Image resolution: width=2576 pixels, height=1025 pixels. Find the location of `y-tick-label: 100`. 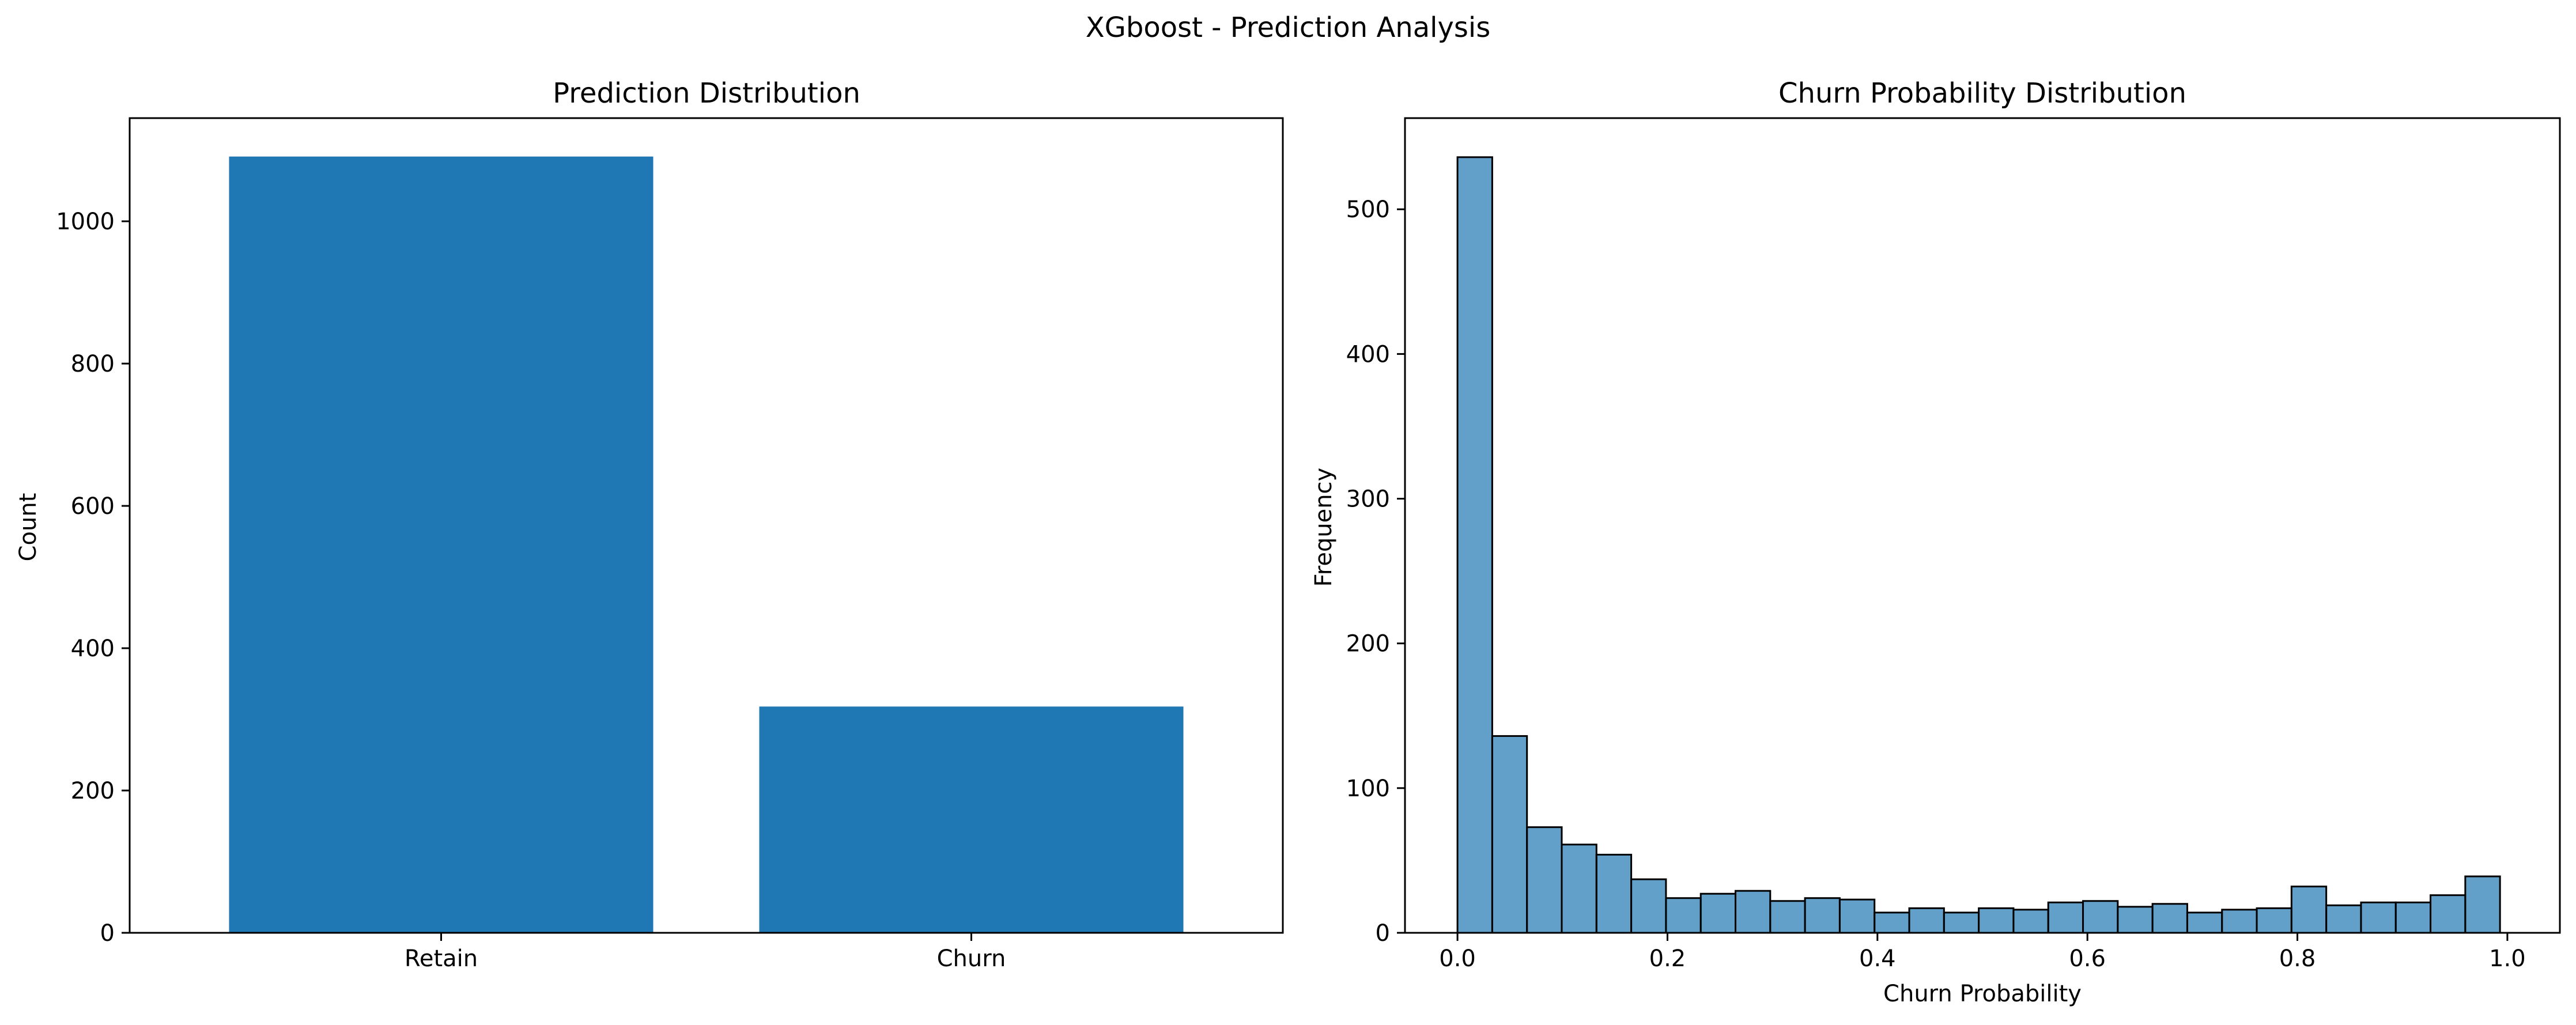

y-tick-label: 100 is located at coordinates (1368, 789).